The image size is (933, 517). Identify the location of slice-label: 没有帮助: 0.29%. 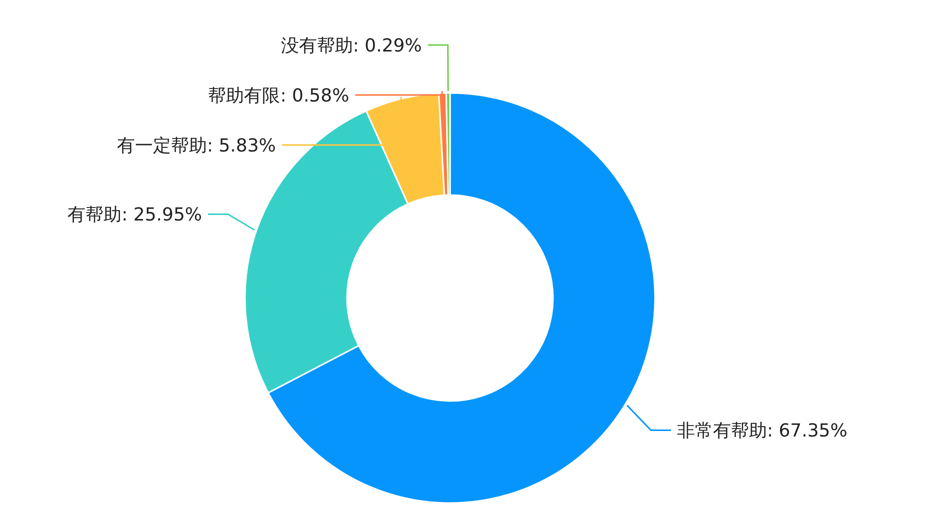
(351, 45).